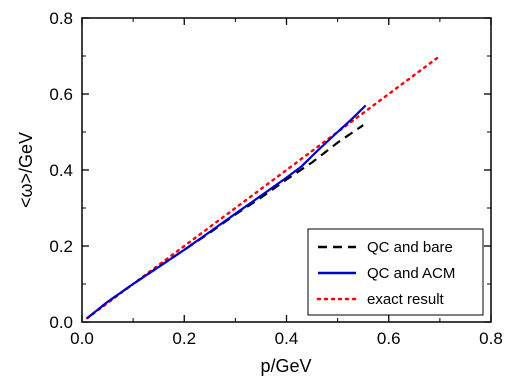 The image size is (516, 384). What do you see at coordinates (26, 170) in the screenshot?
I see `y-axis-title: <ω>/GeV` at bounding box center [26, 170].